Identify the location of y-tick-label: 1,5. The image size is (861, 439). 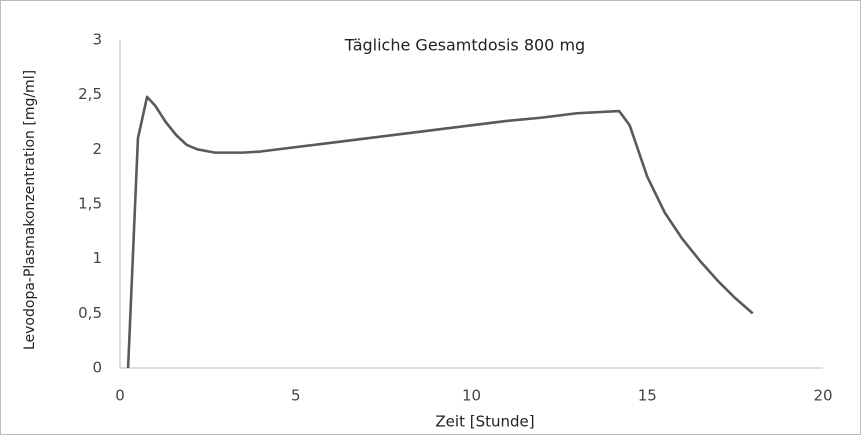
(90, 204).